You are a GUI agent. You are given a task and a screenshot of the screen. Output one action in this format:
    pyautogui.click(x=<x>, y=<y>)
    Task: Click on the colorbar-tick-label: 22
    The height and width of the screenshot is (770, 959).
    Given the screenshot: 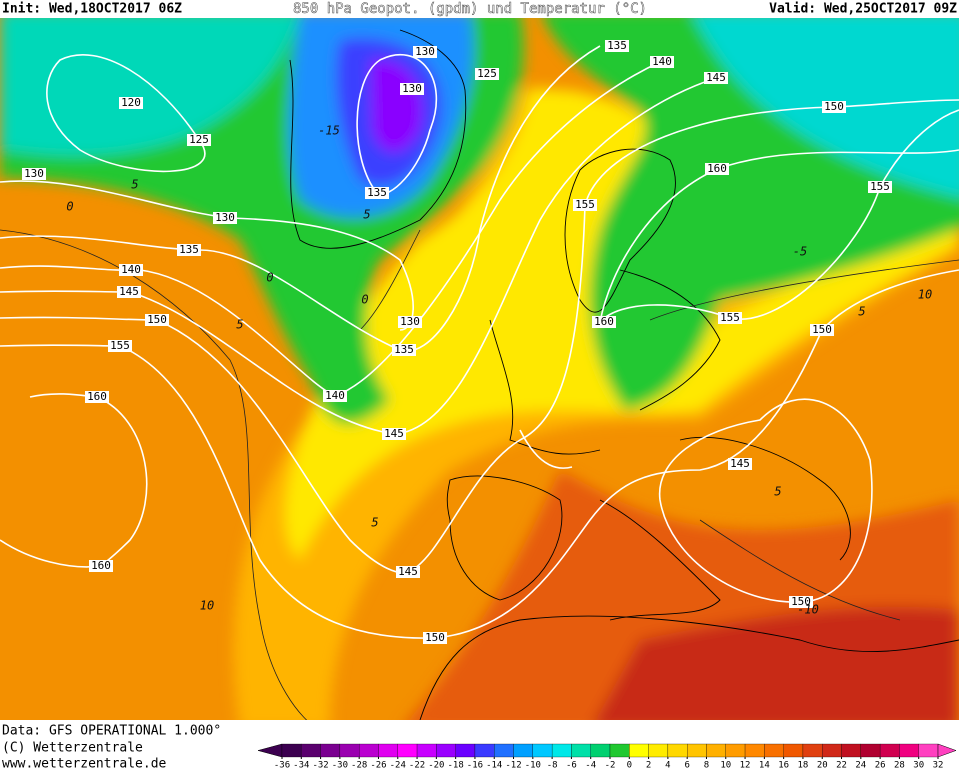 What is the action you would take?
    pyautogui.click(x=841, y=765)
    